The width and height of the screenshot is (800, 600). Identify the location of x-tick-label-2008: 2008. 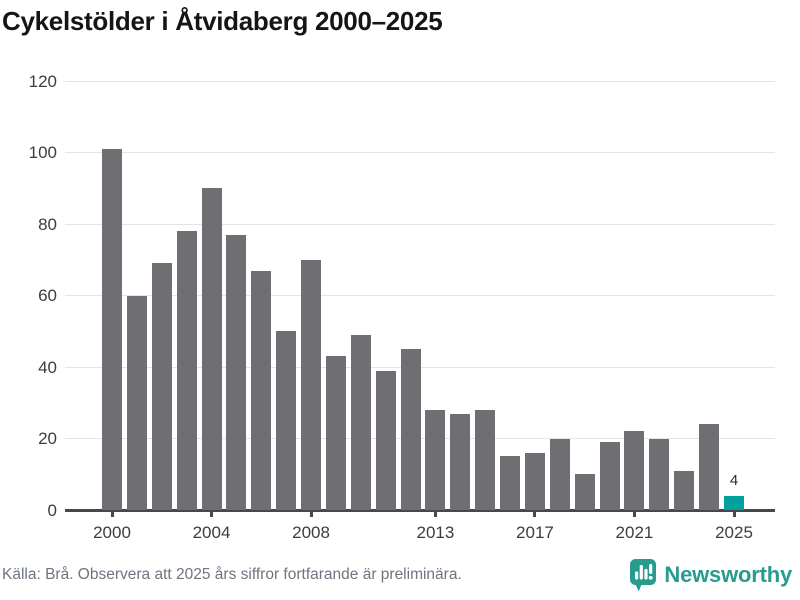
(311, 532).